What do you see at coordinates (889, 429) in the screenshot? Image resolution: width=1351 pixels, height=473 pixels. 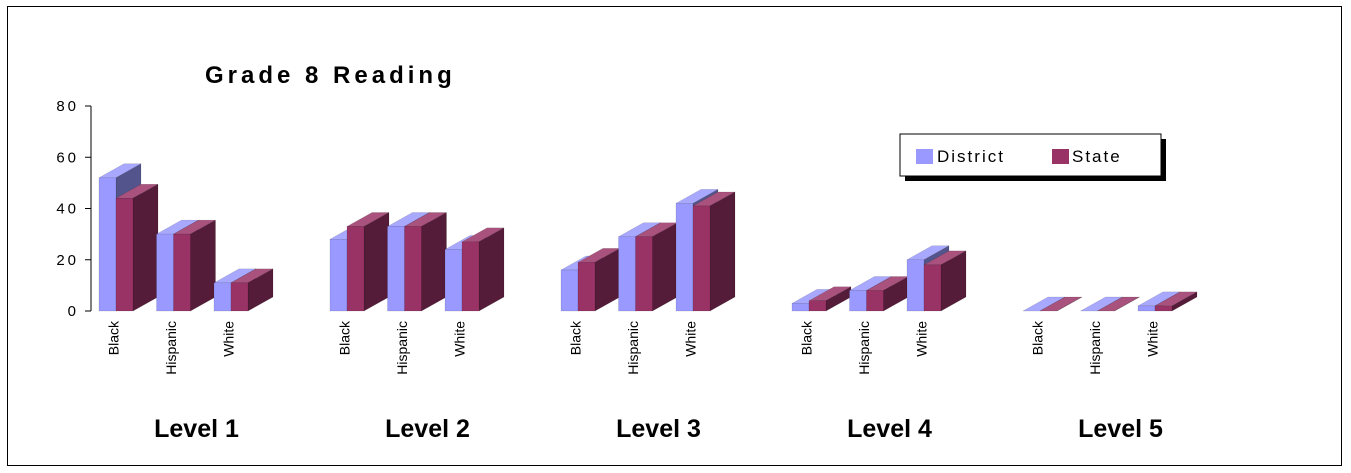 I see `group-label: Level 4` at bounding box center [889, 429].